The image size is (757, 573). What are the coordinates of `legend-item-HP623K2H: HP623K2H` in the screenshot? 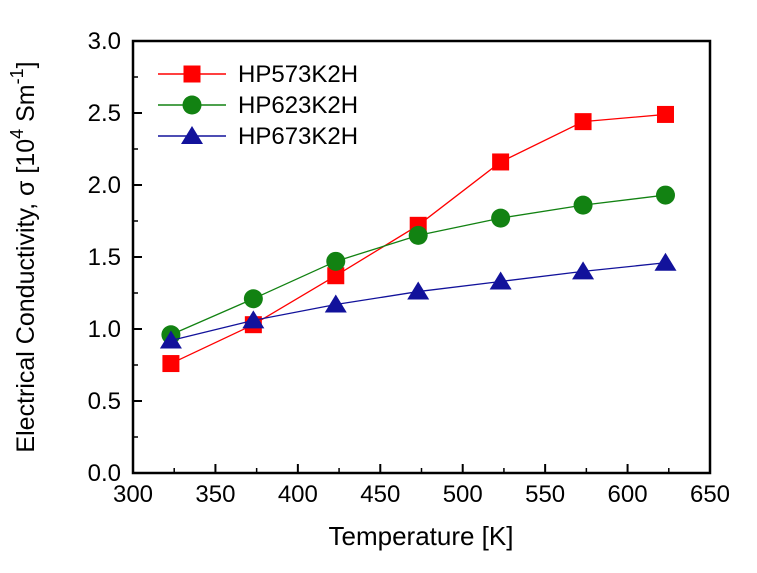 It's located at (258, 105).